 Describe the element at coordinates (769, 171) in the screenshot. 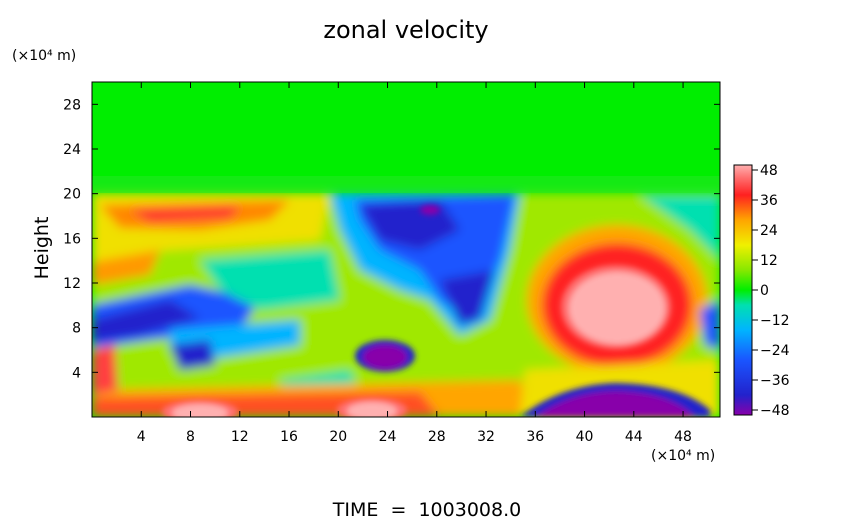

I see `colorbar-tick-label: 48` at that location.